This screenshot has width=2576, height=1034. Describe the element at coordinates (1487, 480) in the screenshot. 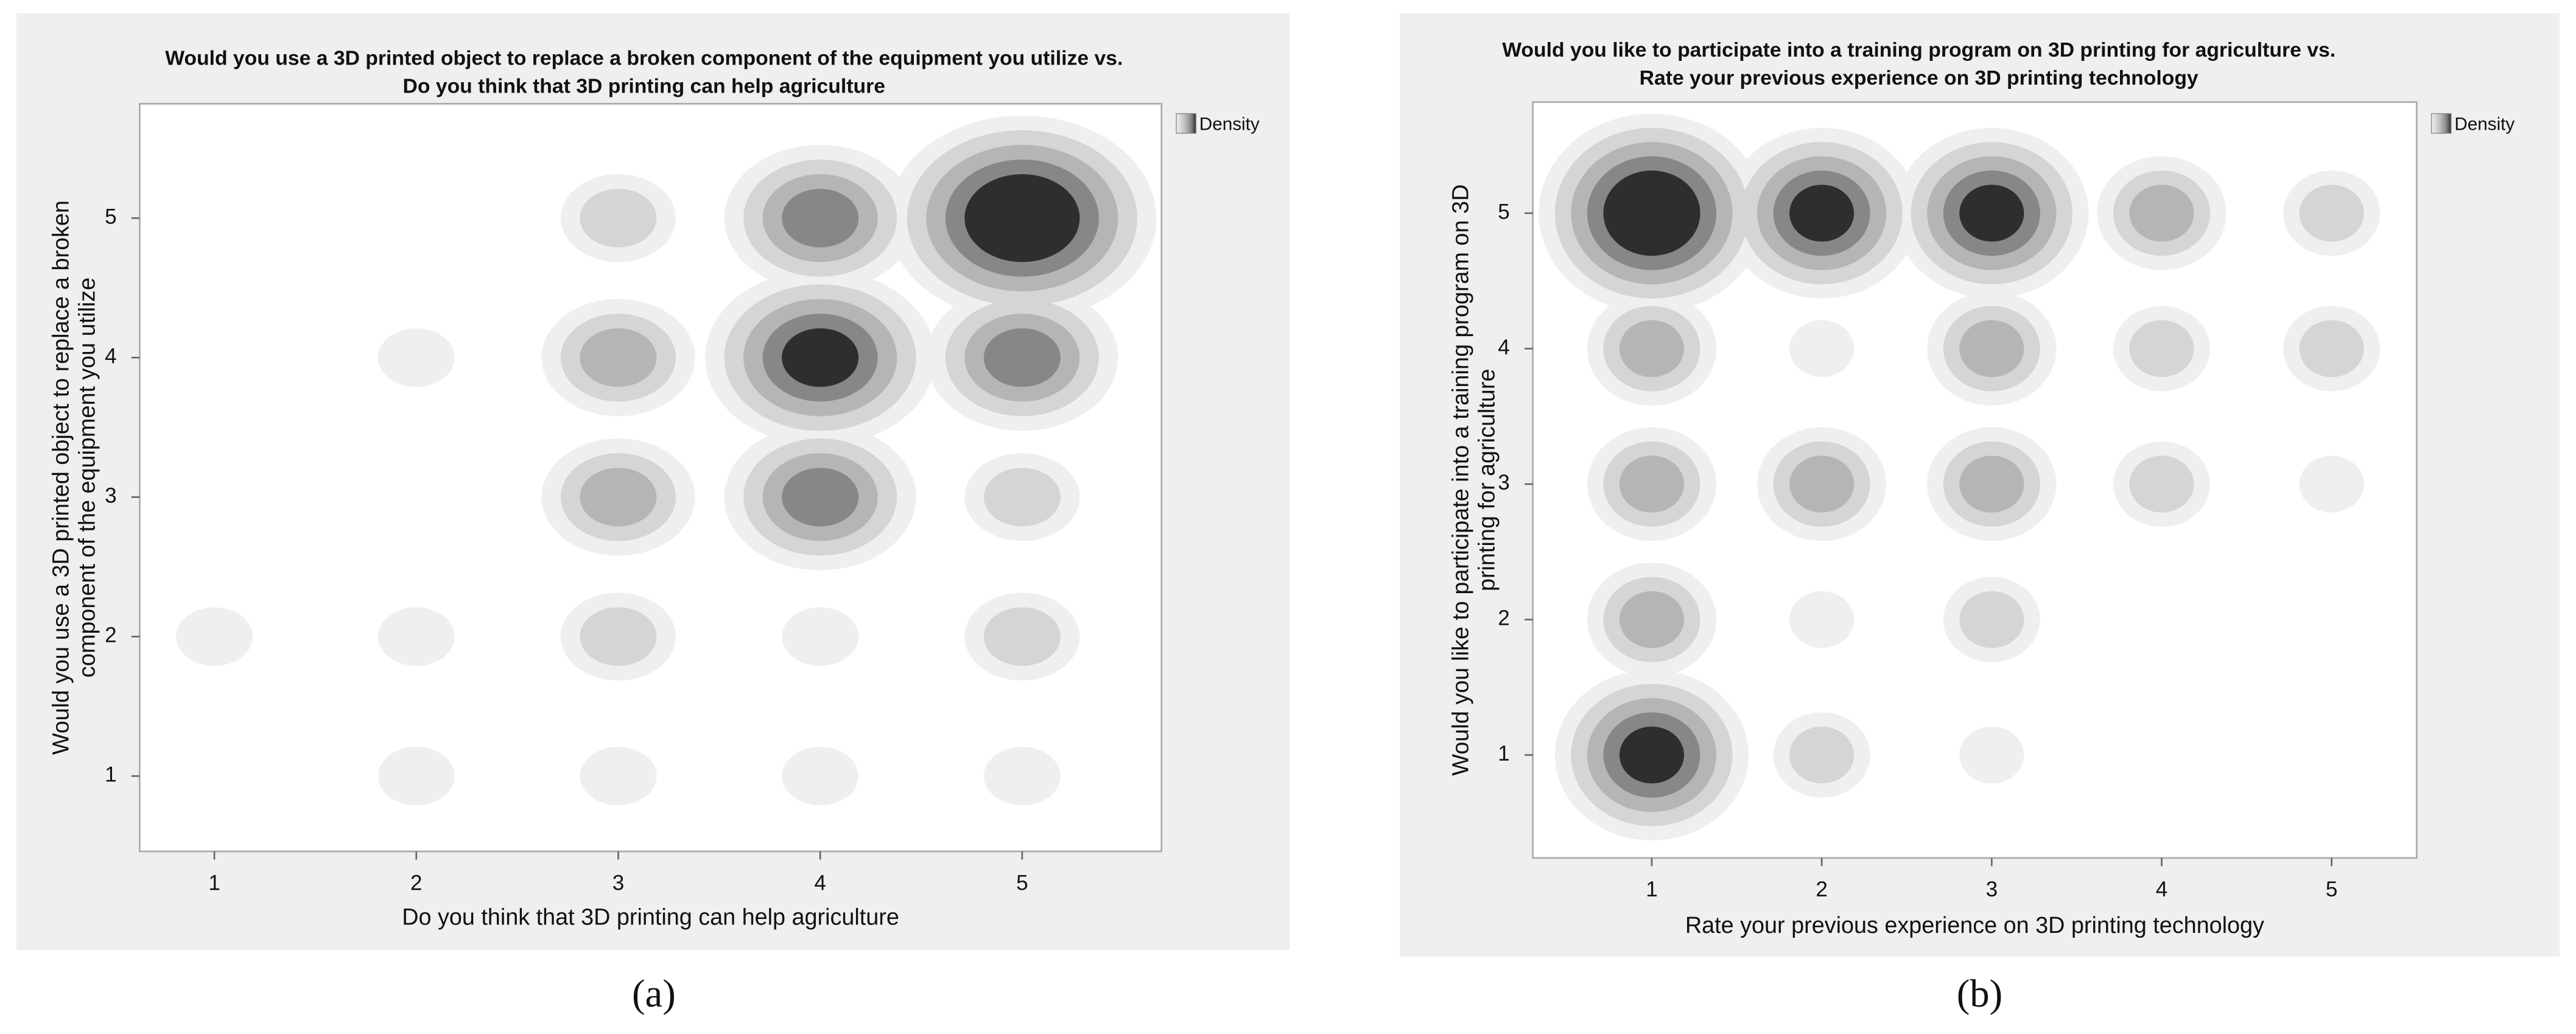

I see `y-axis-label-line: printing for agriculture` at that location.